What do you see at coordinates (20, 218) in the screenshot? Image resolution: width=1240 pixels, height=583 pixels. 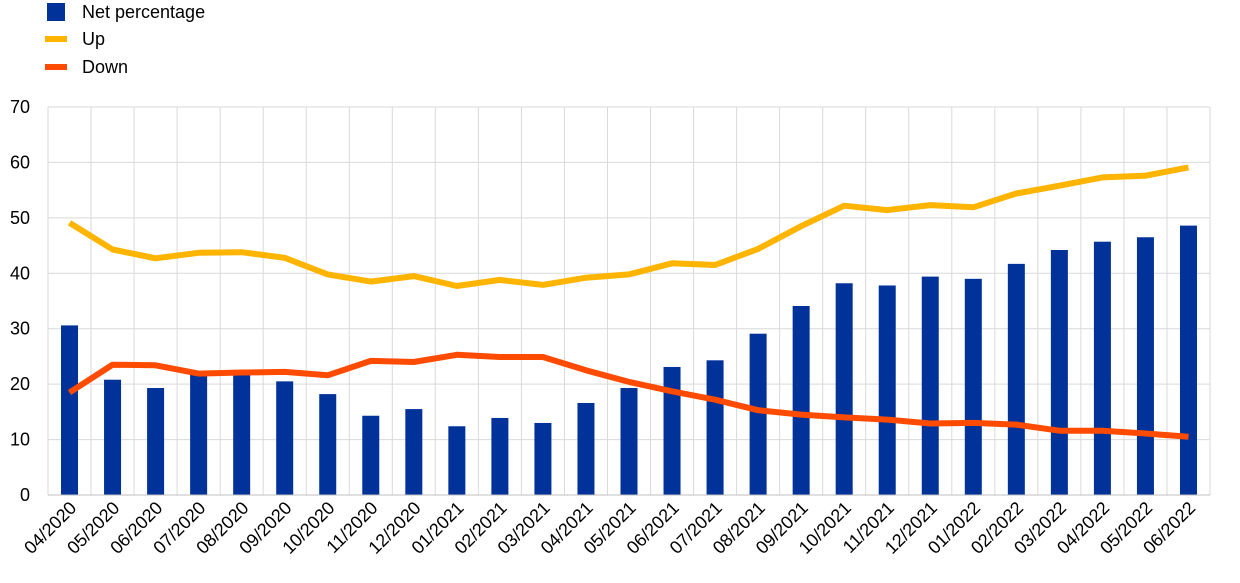 I see `y-tick-label: 50` at bounding box center [20, 218].